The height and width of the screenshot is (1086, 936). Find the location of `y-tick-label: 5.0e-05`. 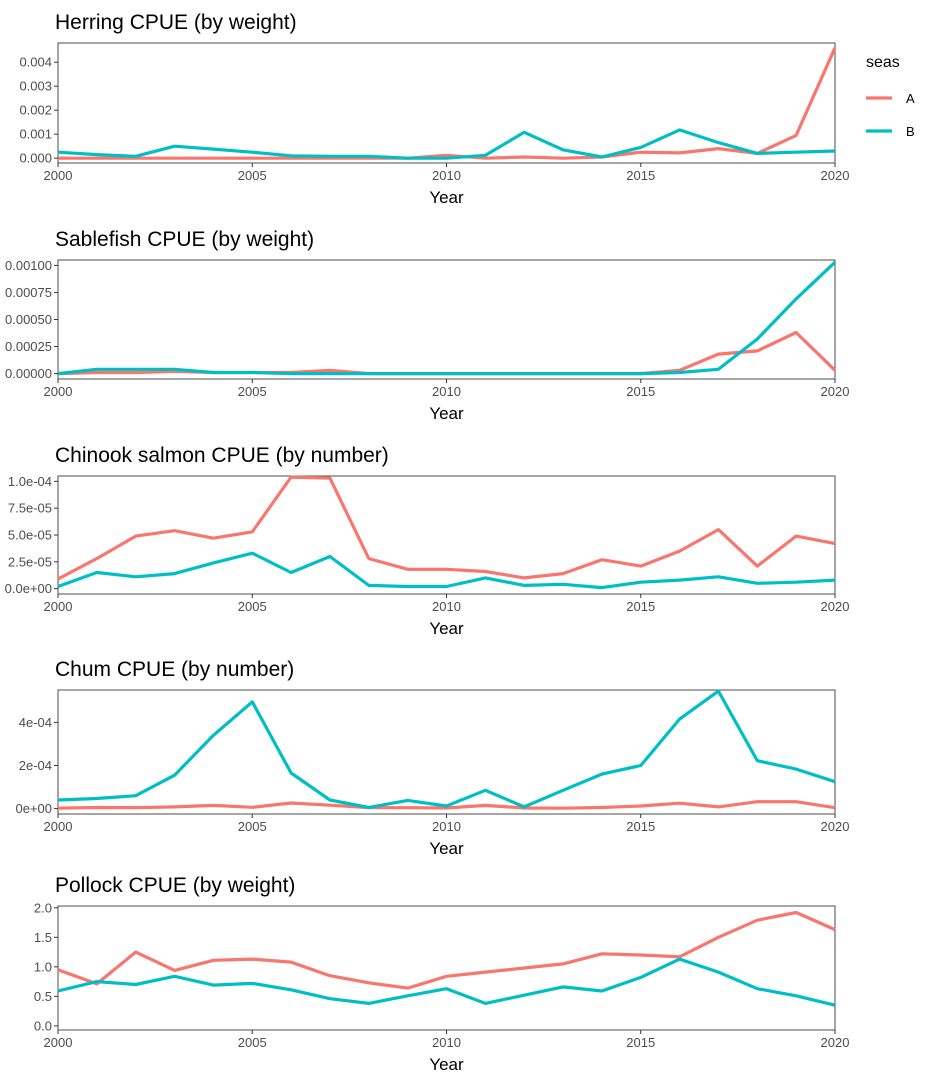

y-tick-label: 5.0e-05 is located at coordinates (30, 535).